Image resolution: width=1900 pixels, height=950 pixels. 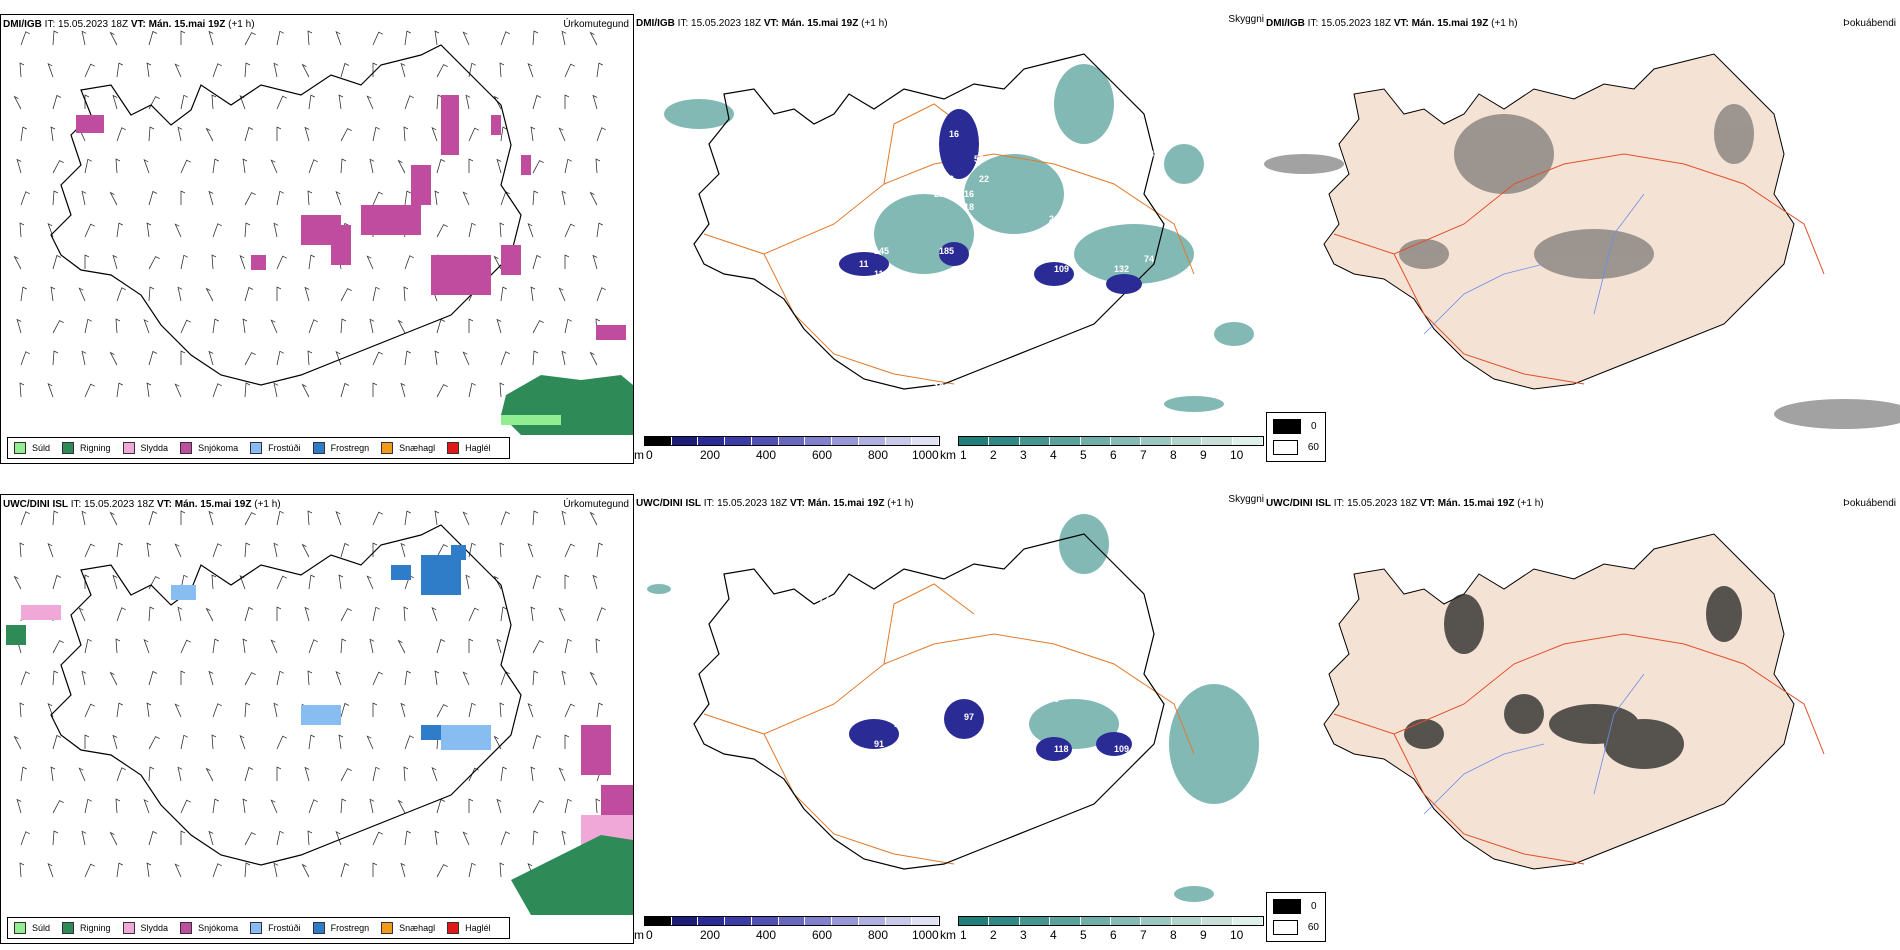 What do you see at coordinates (1579, 749) in the screenshot?
I see `fog-roads` at bounding box center [1579, 749].